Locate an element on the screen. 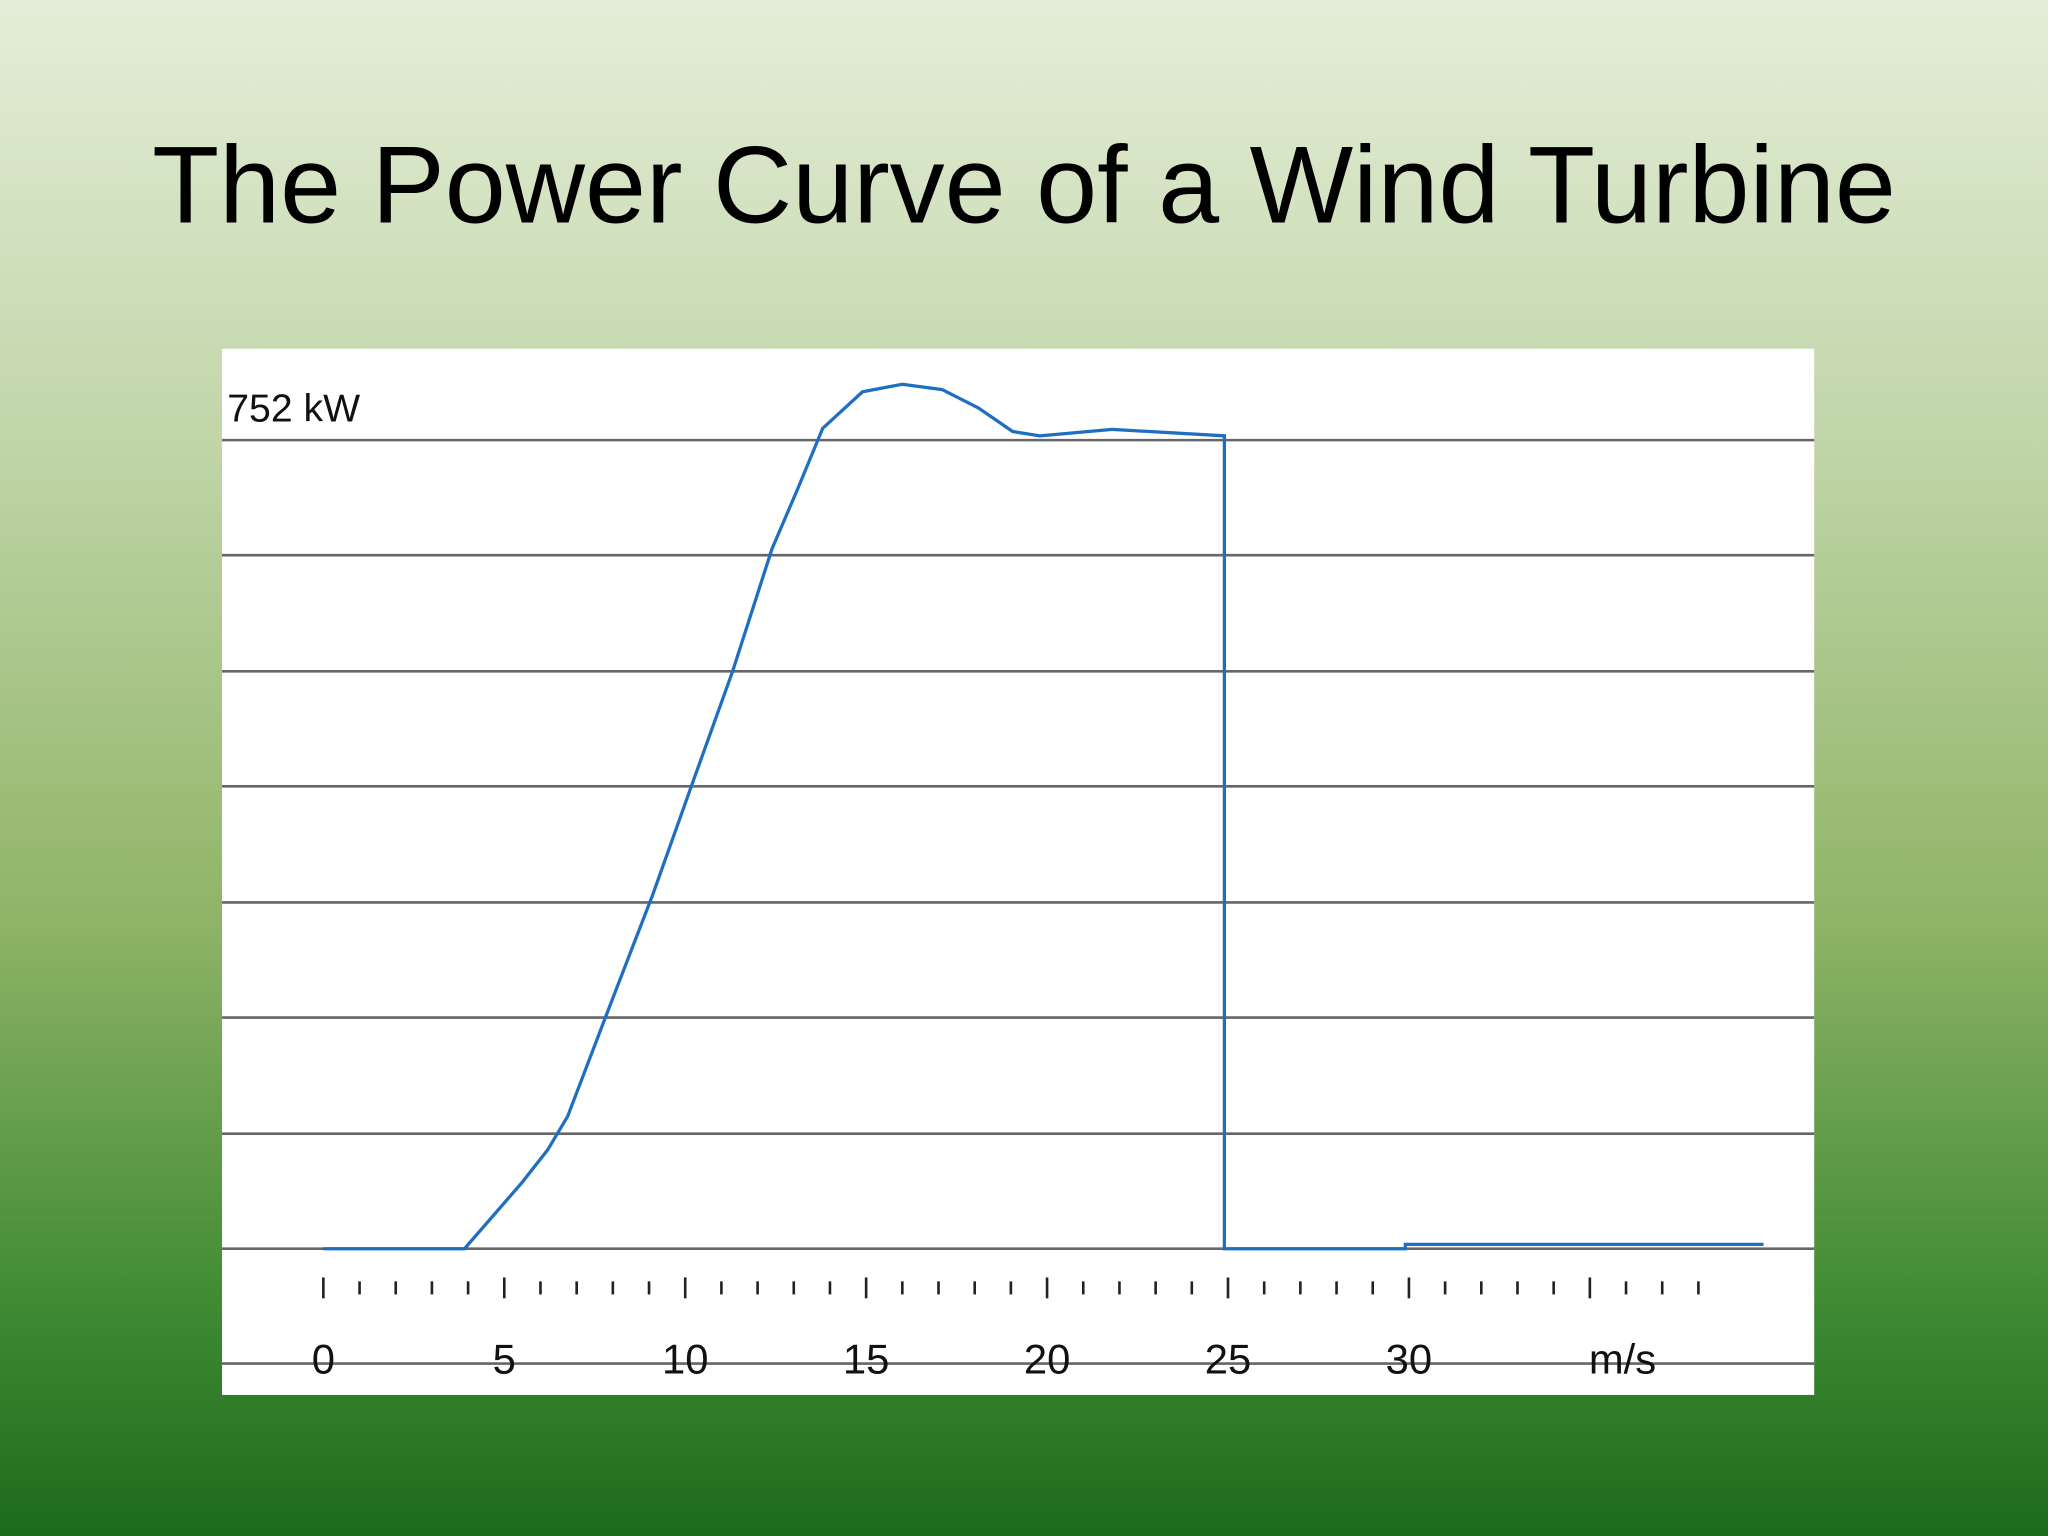 The height and width of the screenshot is (1536, 2048). slide-title: The Power Curve of a Wind Turbine is located at coordinates (1024, 185).